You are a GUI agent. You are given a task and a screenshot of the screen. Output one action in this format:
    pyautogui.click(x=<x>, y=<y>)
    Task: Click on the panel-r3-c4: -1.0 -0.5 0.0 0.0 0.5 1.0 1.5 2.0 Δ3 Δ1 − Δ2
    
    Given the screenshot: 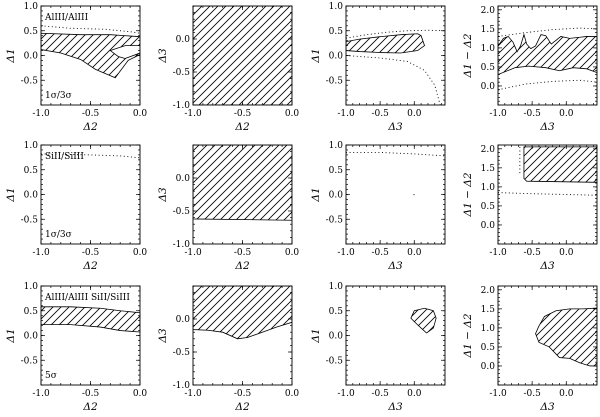 What is the action you would take?
    pyautogui.click(x=530, y=349)
    